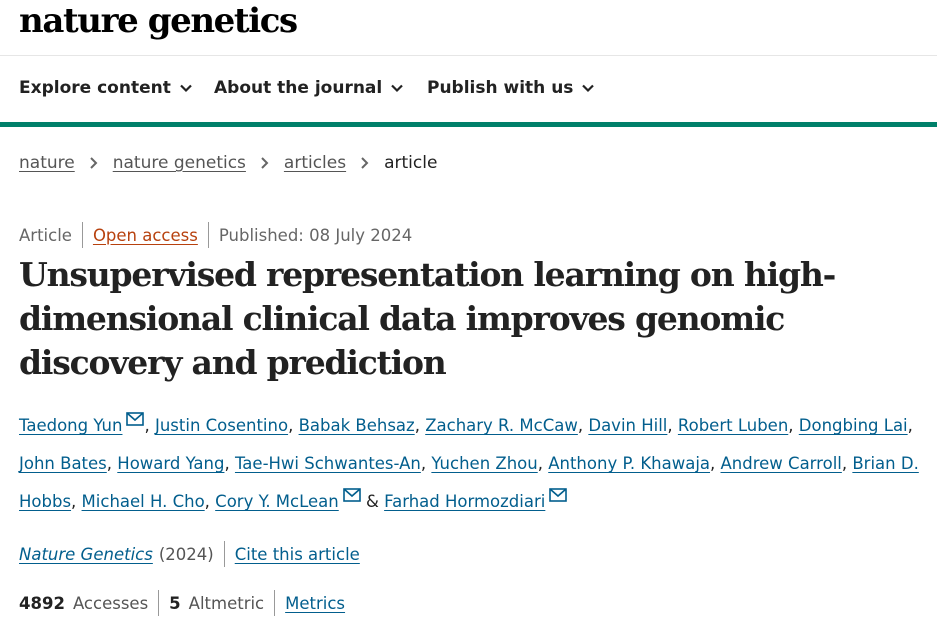 This screenshot has height=621, width=937. I want to click on published-date: Published: 08 July 2024, so click(315, 235).